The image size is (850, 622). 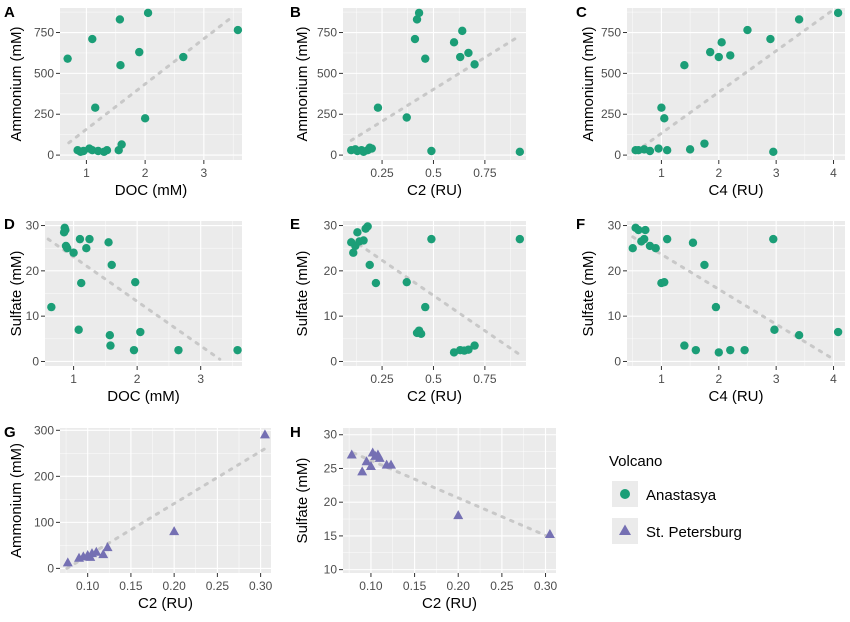 What do you see at coordinates (295, 224) in the screenshot?
I see `panel-letter-e: E` at bounding box center [295, 224].